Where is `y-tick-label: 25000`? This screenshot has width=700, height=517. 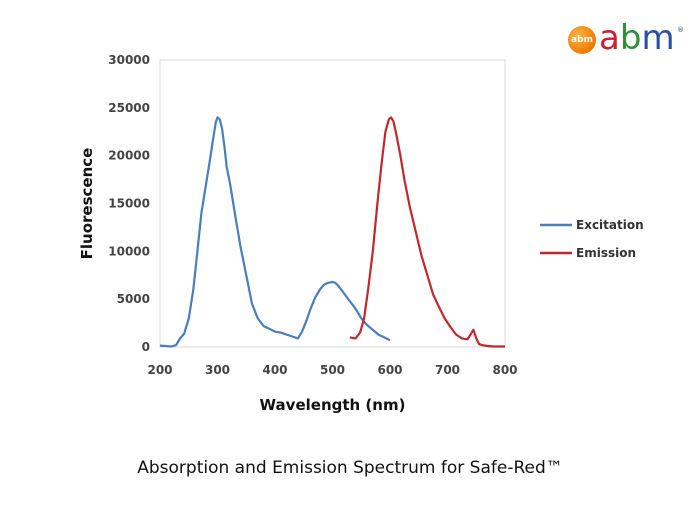
y-tick-label: 25000 is located at coordinates (129, 108).